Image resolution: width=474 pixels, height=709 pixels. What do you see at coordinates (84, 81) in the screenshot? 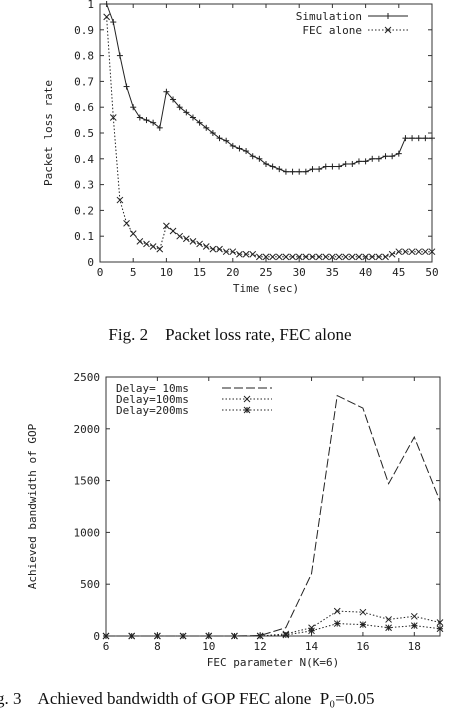
I see `chart1-y-tick-label: 0.7` at bounding box center [84, 81].